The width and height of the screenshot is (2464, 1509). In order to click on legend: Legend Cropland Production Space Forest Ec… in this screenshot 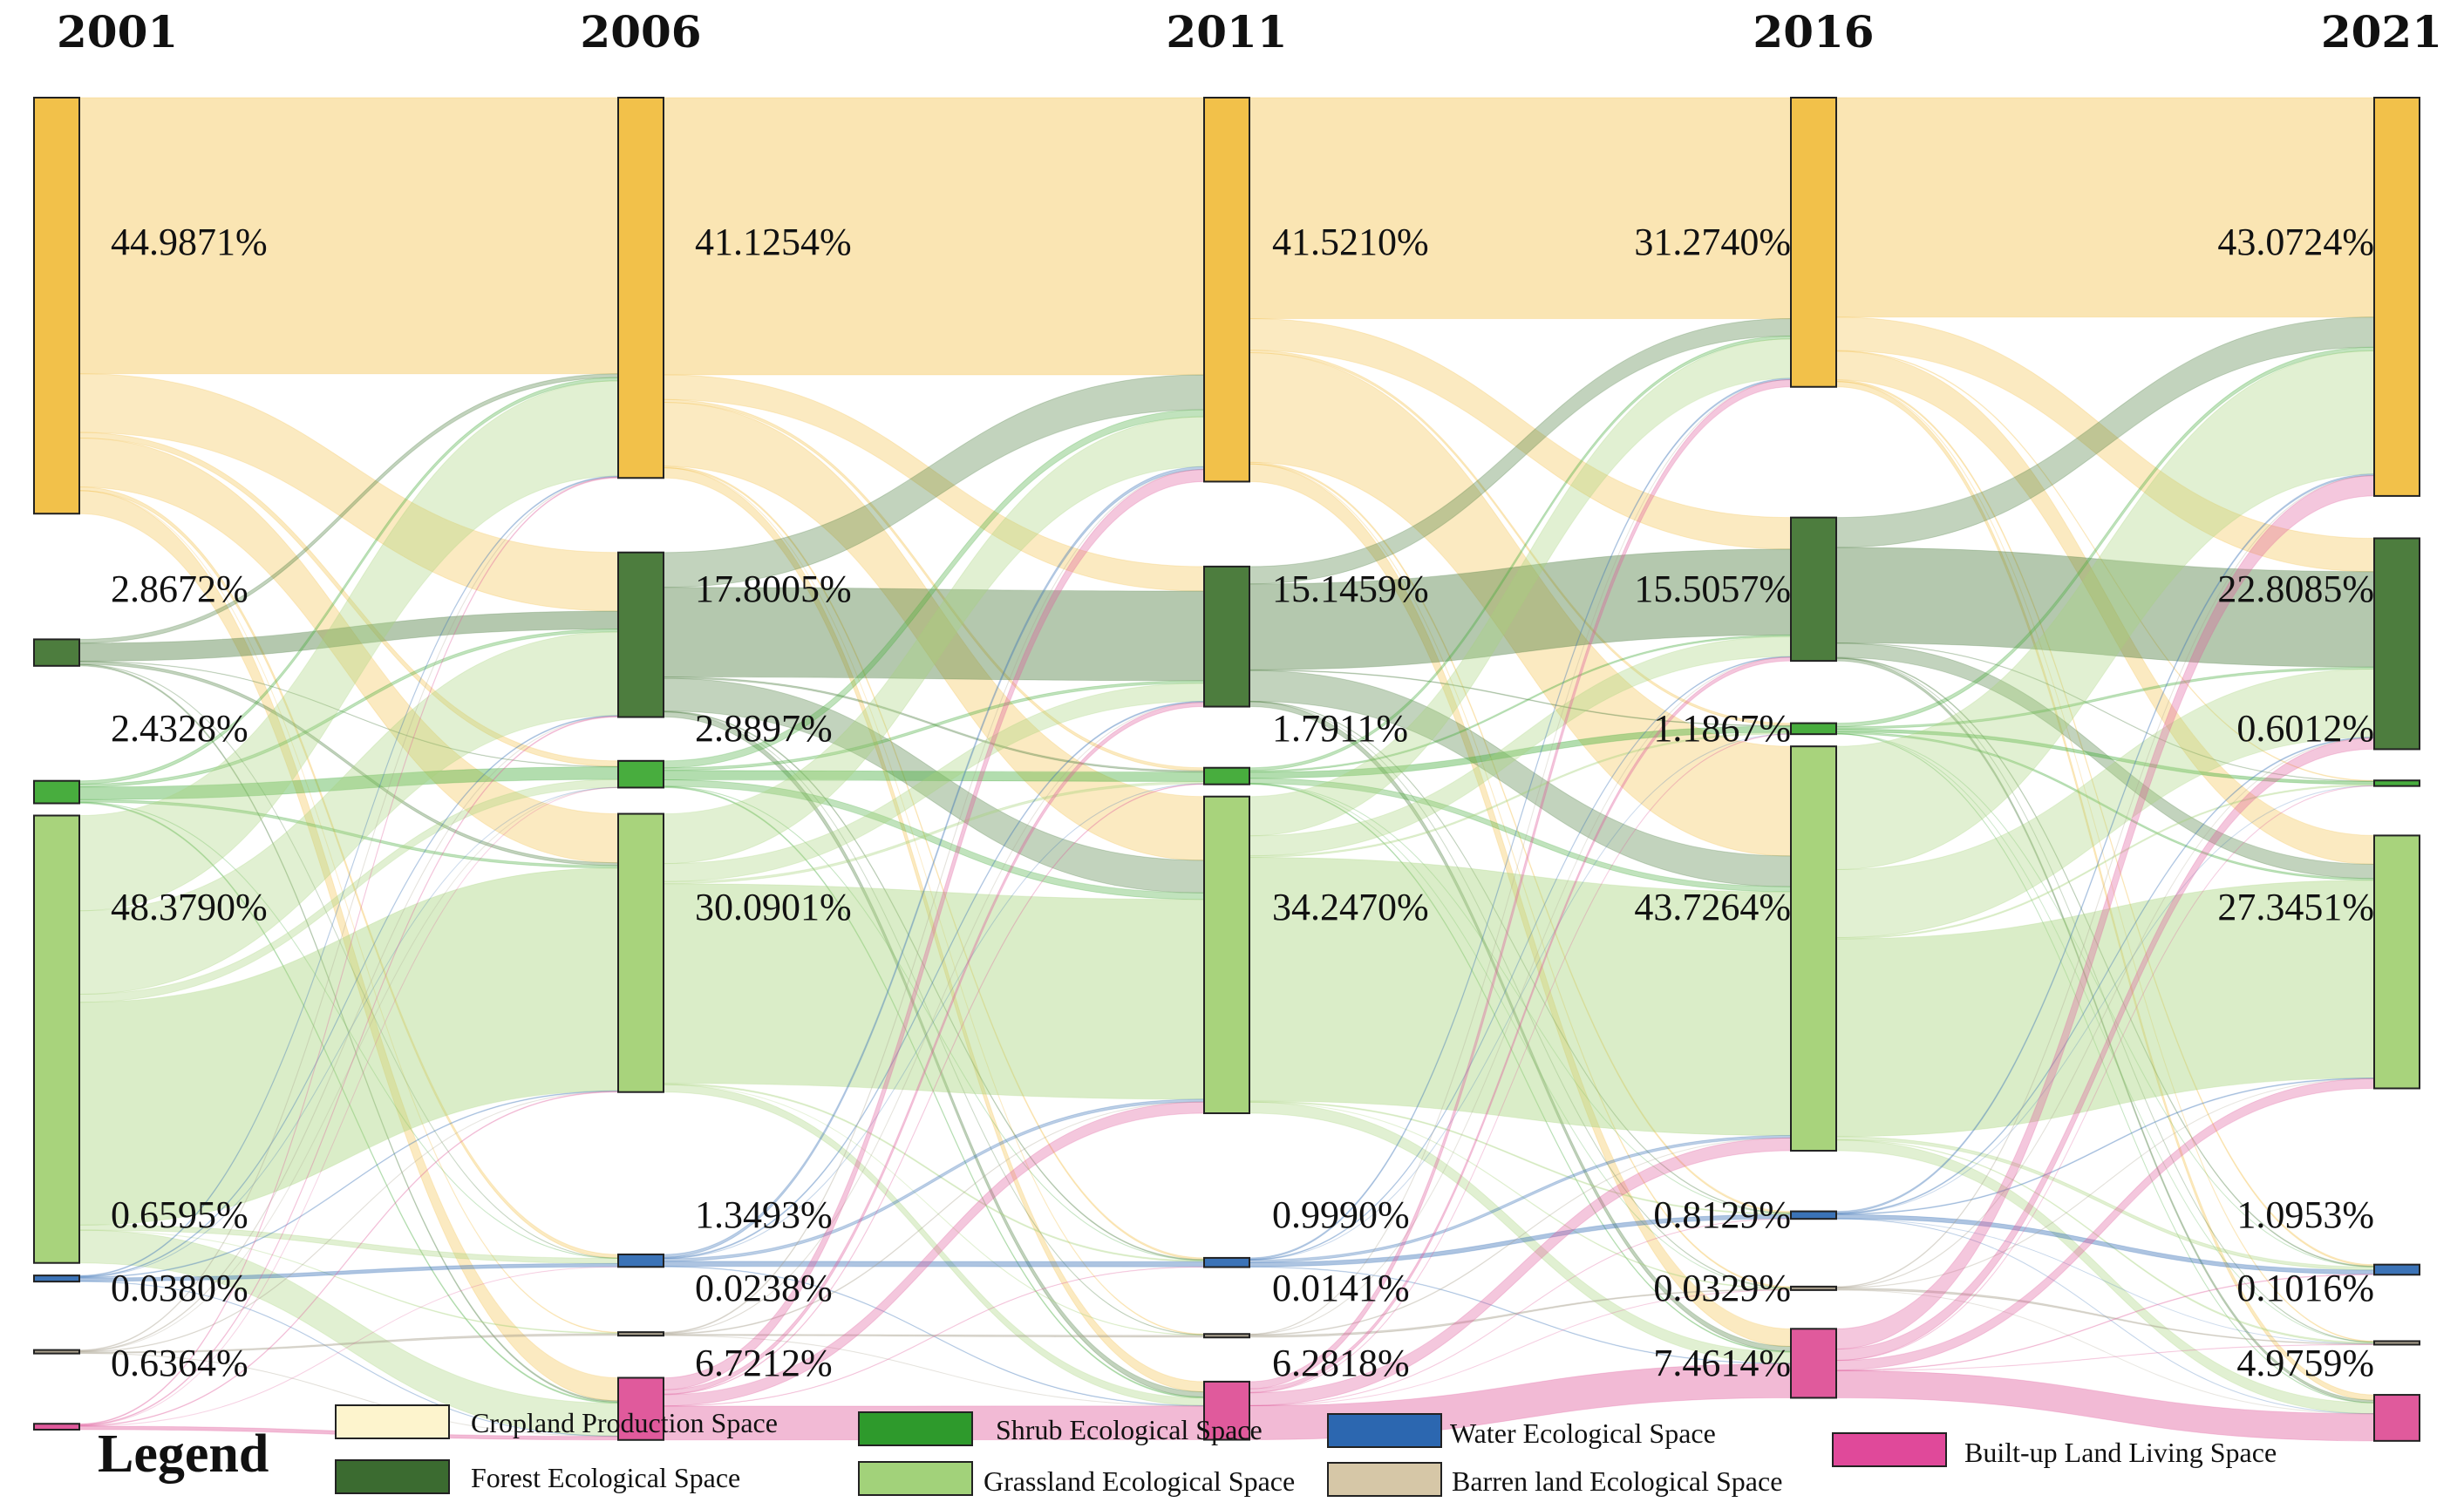, I will do `click(1187, 1450)`.